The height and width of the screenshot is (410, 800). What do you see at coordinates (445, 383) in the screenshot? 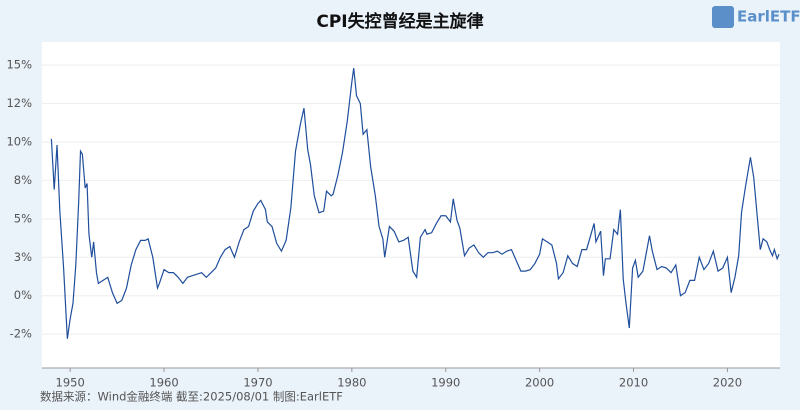
I see `x-tick-label: 1990` at bounding box center [445, 383].